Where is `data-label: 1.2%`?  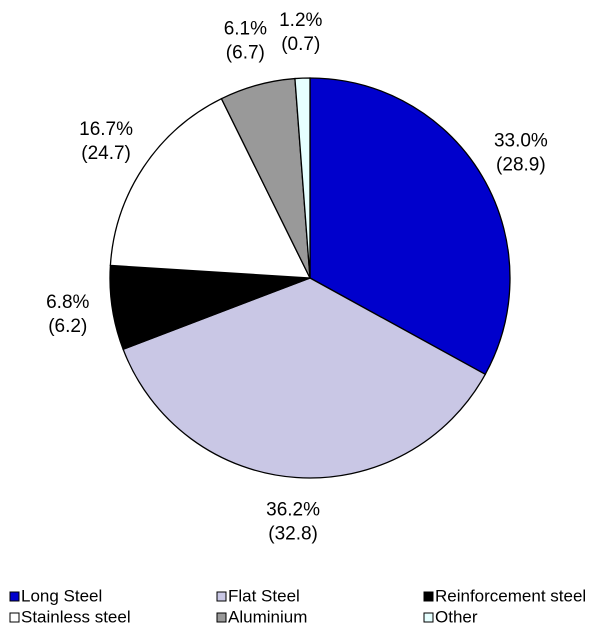 data-label: 1.2% is located at coordinates (300, 20).